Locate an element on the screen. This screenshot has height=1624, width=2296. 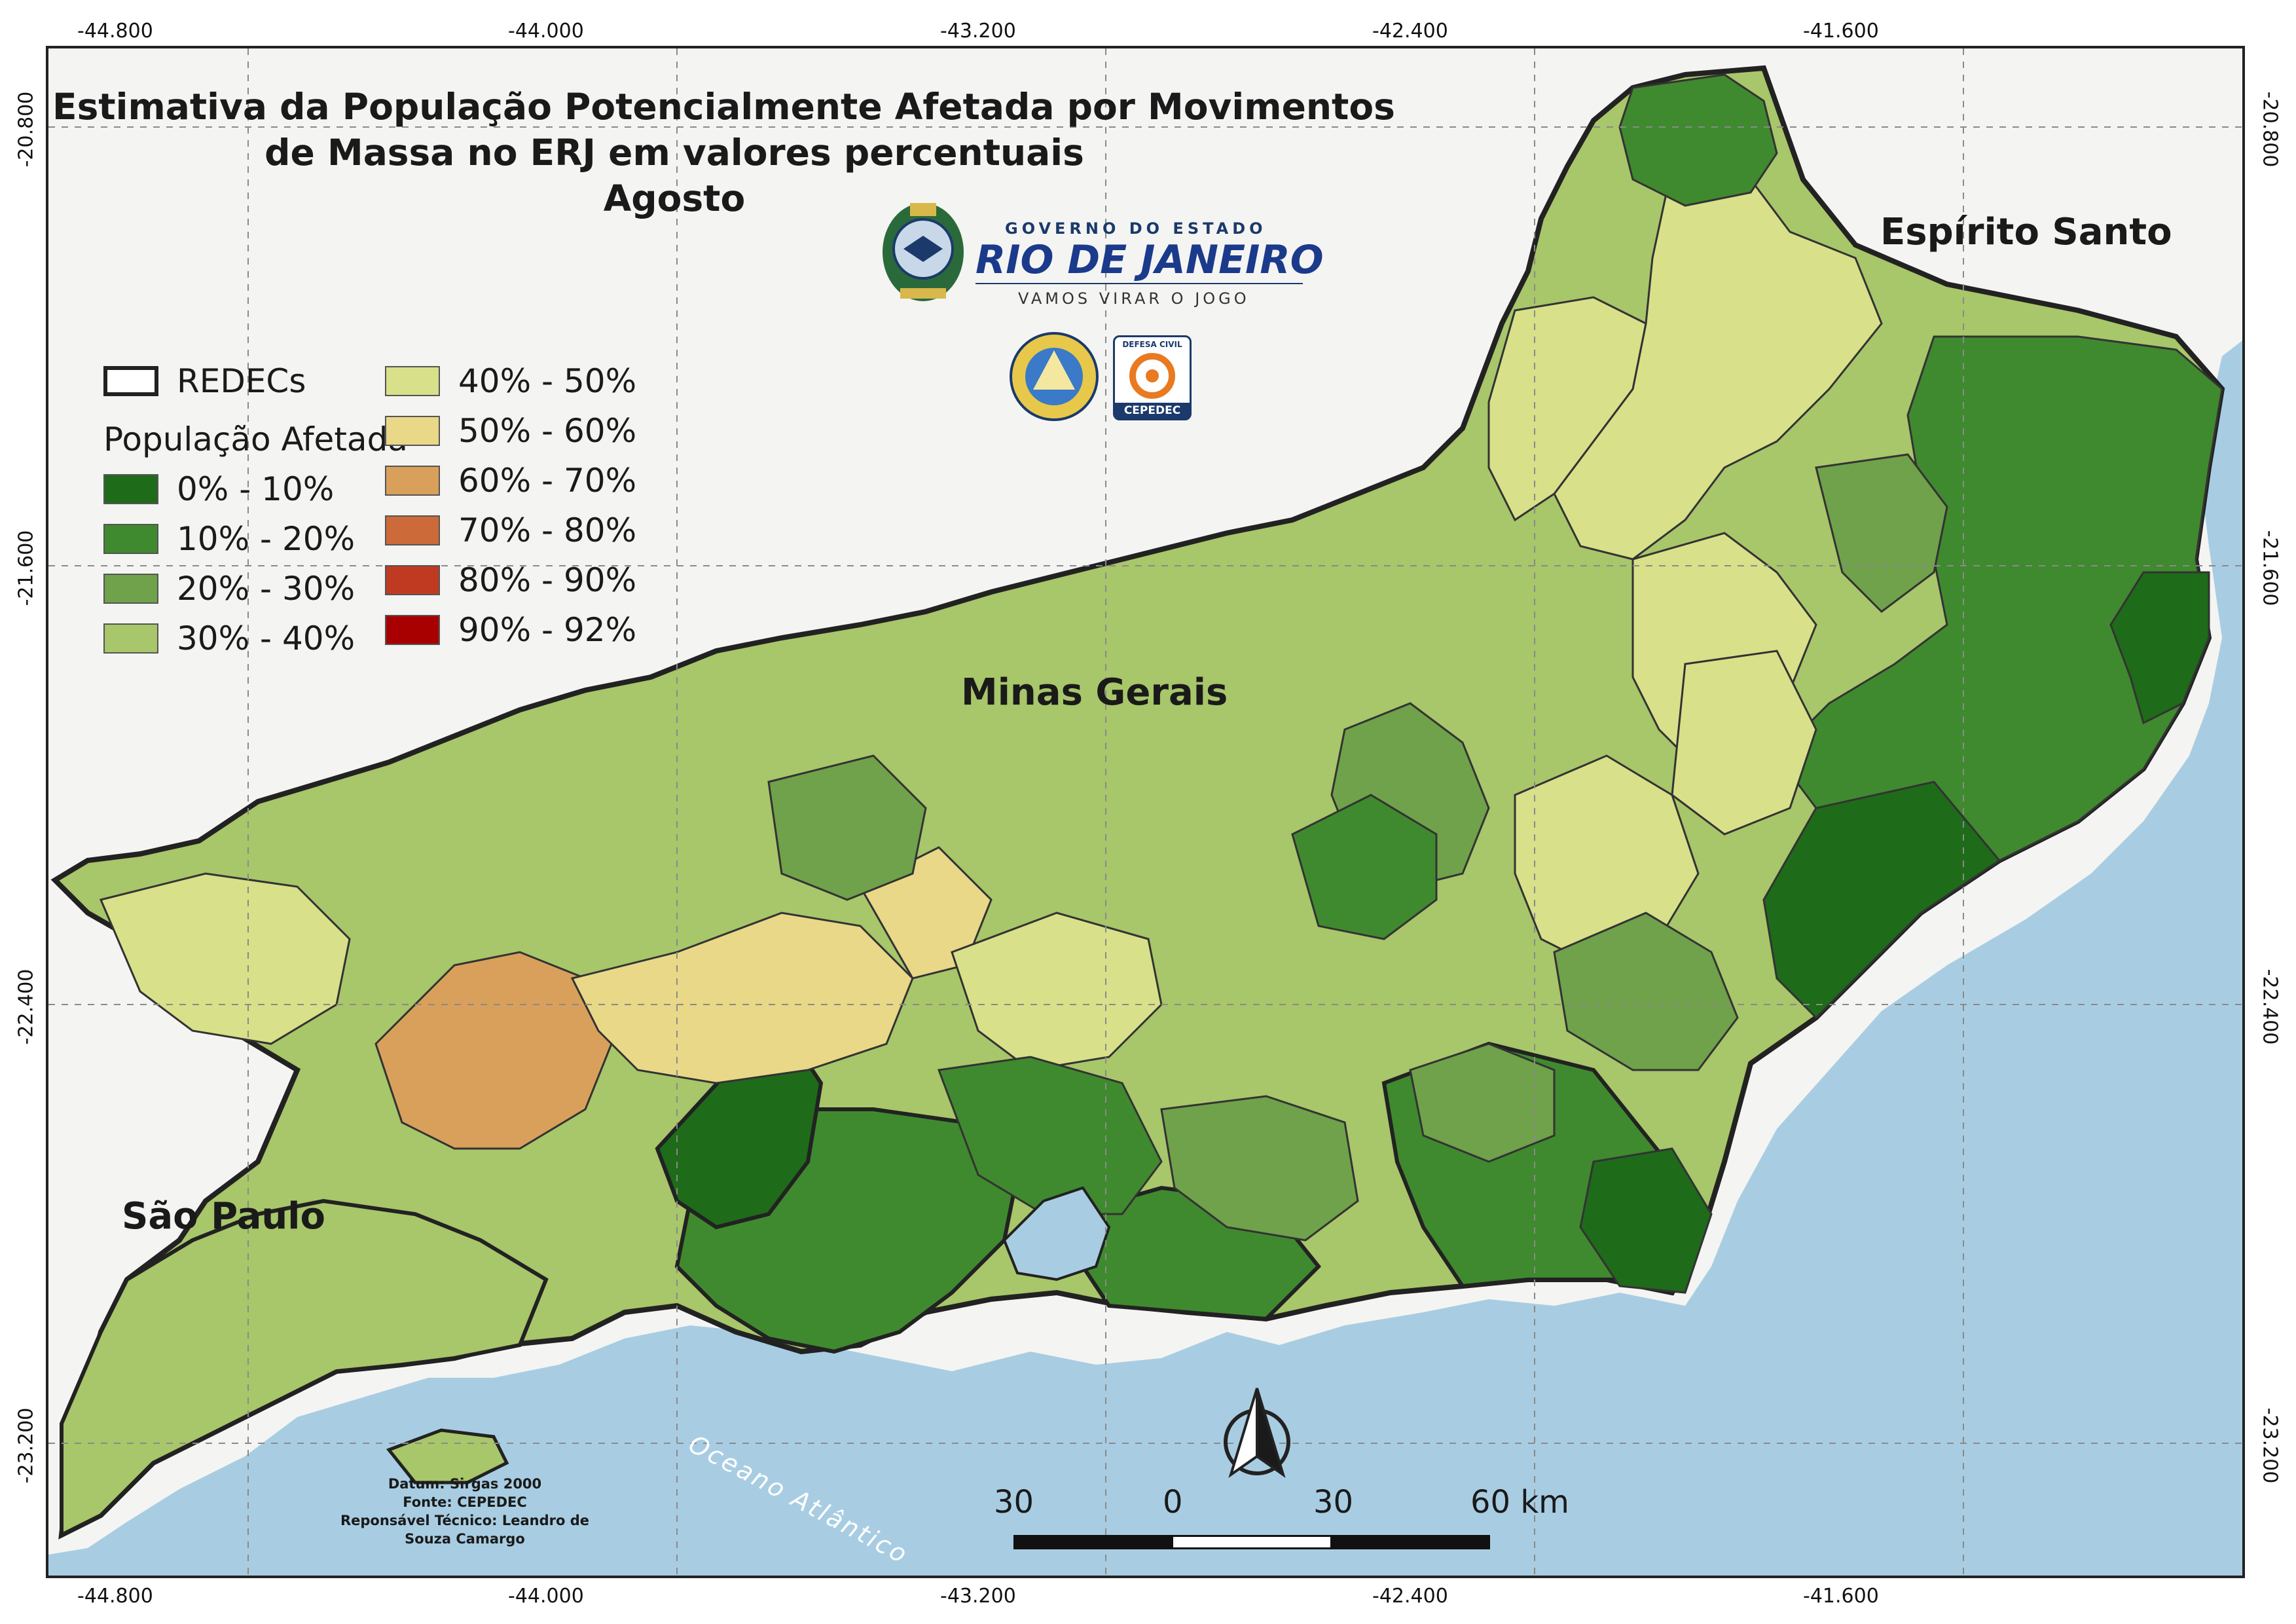
legend-redecs: REDECs is located at coordinates (204, 381).